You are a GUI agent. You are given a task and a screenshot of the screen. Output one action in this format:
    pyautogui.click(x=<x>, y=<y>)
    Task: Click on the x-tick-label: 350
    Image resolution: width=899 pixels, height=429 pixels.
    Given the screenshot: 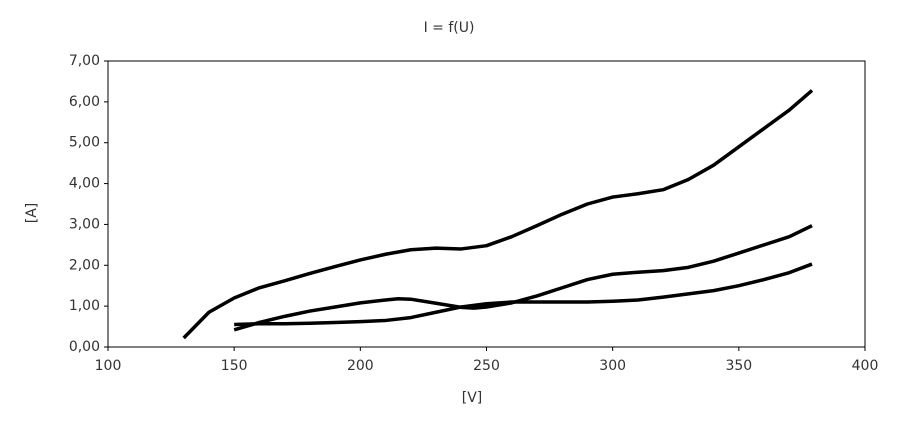 What is the action you would take?
    pyautogui.click(x=738, y=366)
    